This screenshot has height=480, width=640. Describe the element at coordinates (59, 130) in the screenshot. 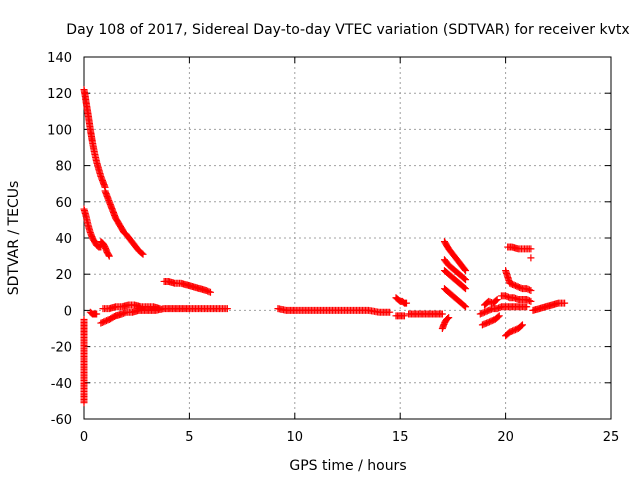

I see `y-tick-label: 100` at that location.